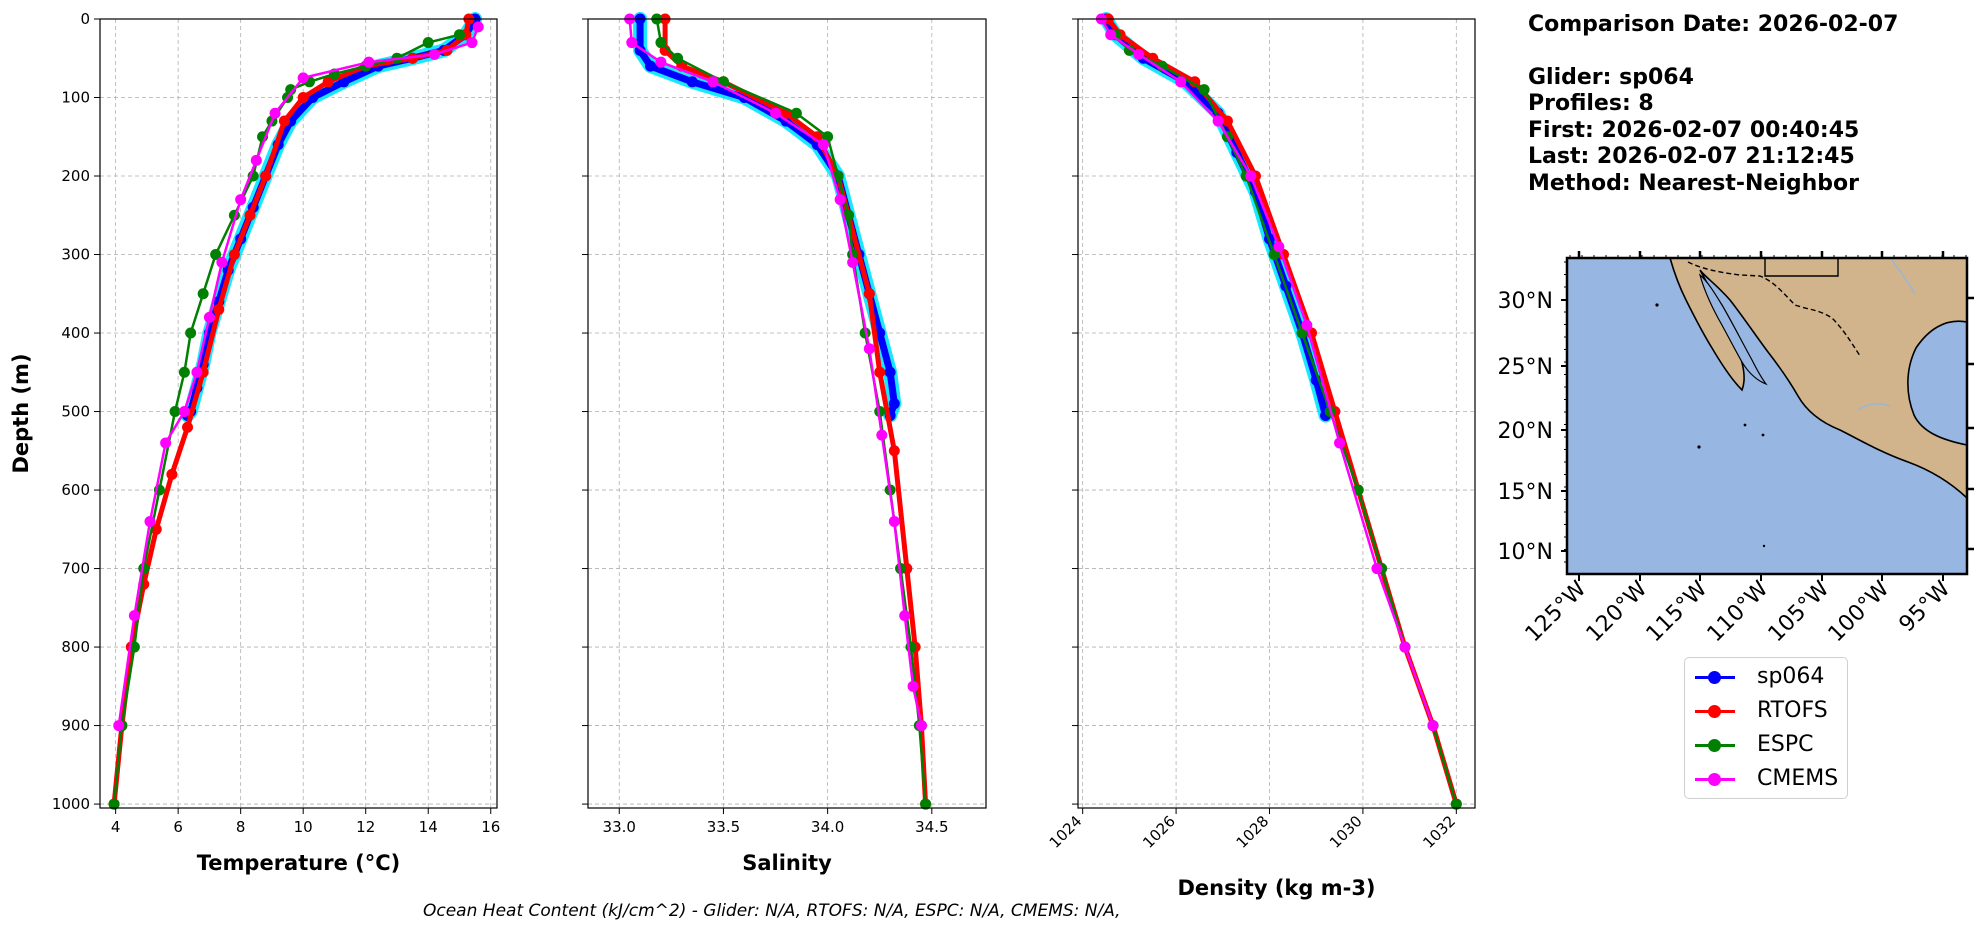 The width and height of the screenshot is (1978, 934). What do you see at coordinates (1439, 832) in the screenshot?
I see `x-tick-label: 1032` at bounding box center [1439, 832].